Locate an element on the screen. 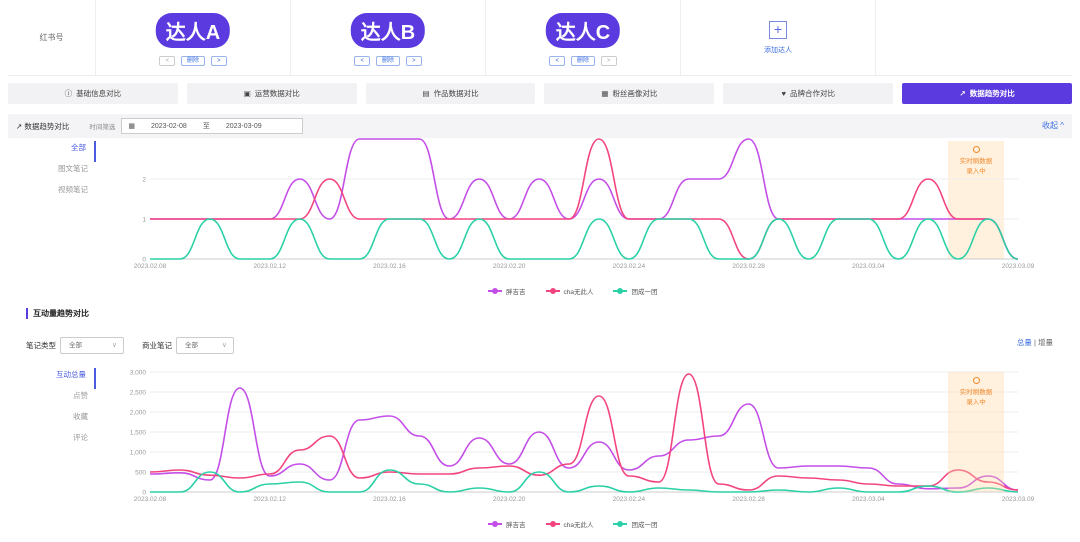  date-range-picker: ▦ 2023-02-08 至 2023-03-09 is located at coordinates (212, 126).